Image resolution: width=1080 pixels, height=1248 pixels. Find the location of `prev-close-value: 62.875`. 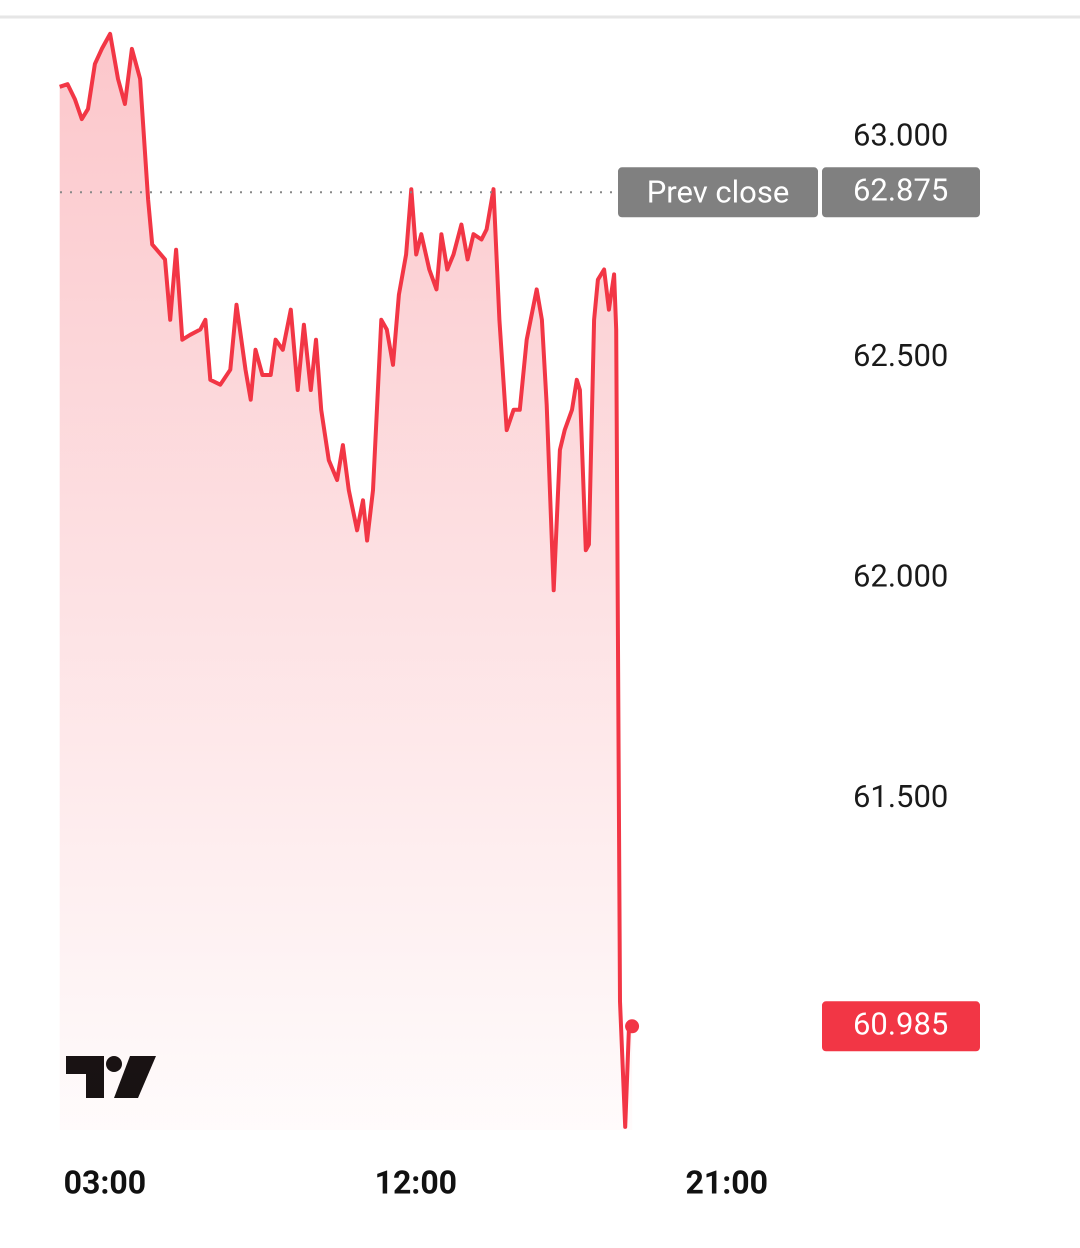

prev-close-value: 62.875 is located at coordinates (900, 189).